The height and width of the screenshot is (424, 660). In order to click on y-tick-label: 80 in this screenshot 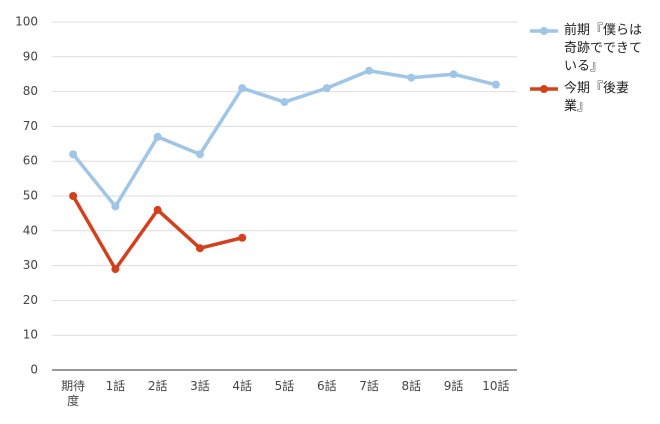, I will do `click(30, 91)`.